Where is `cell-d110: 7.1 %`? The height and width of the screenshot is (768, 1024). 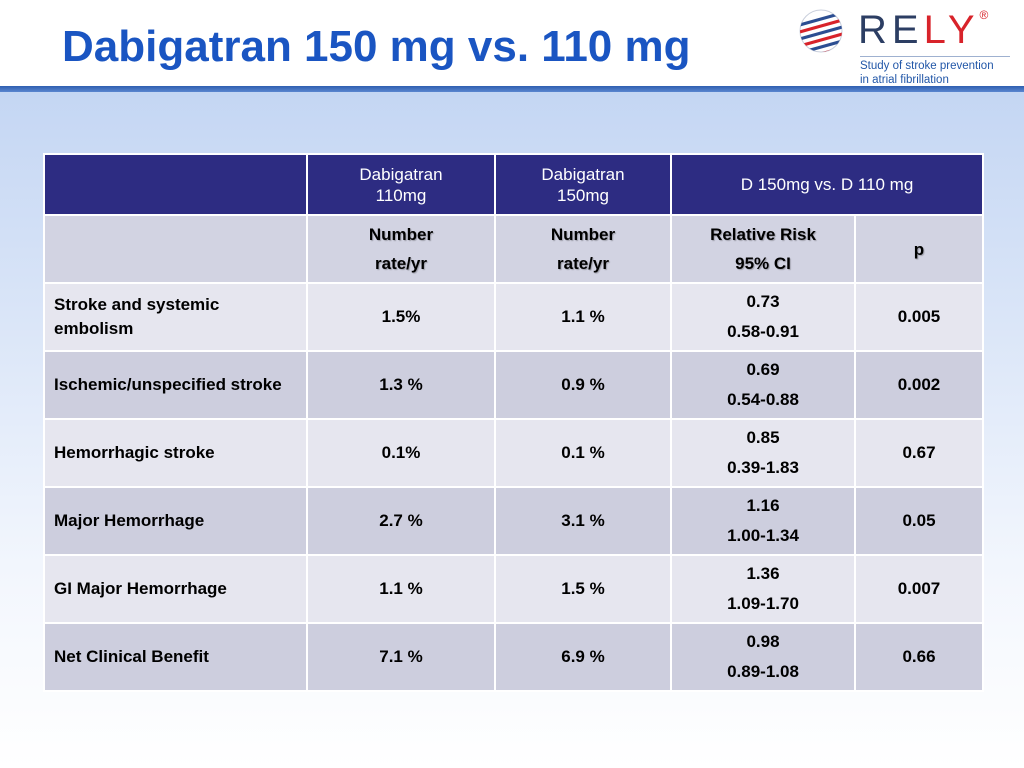 cell-d110: 7.1 % is located at coordinates (401, 657).